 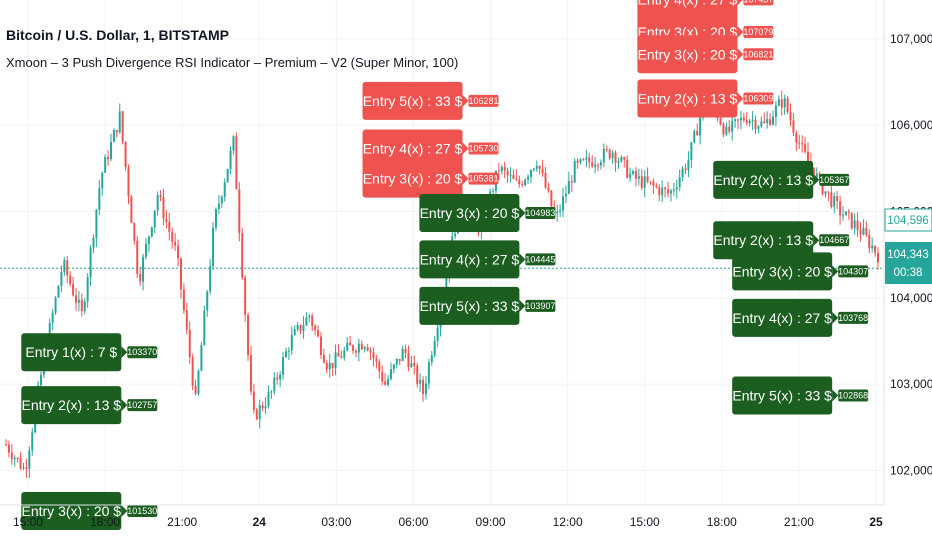 I want to click on entry-label: Entry 3(x) : 20 $ 106821, so click(x=705, y=54).